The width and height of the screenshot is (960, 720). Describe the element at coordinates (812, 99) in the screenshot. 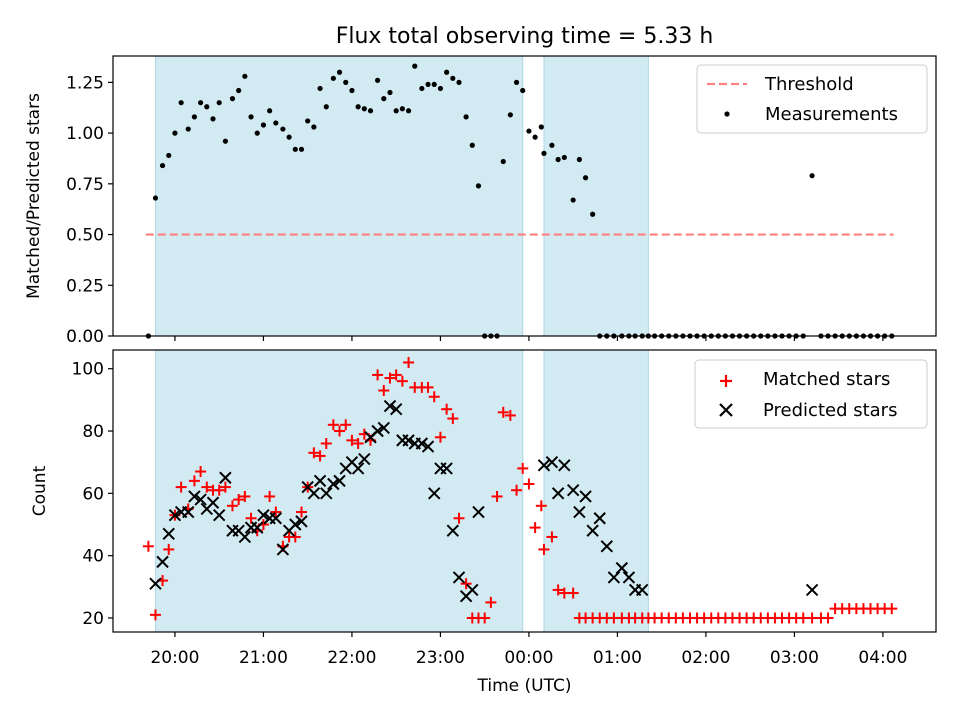

I see `top-legend: Threshold Measurements` at that location.